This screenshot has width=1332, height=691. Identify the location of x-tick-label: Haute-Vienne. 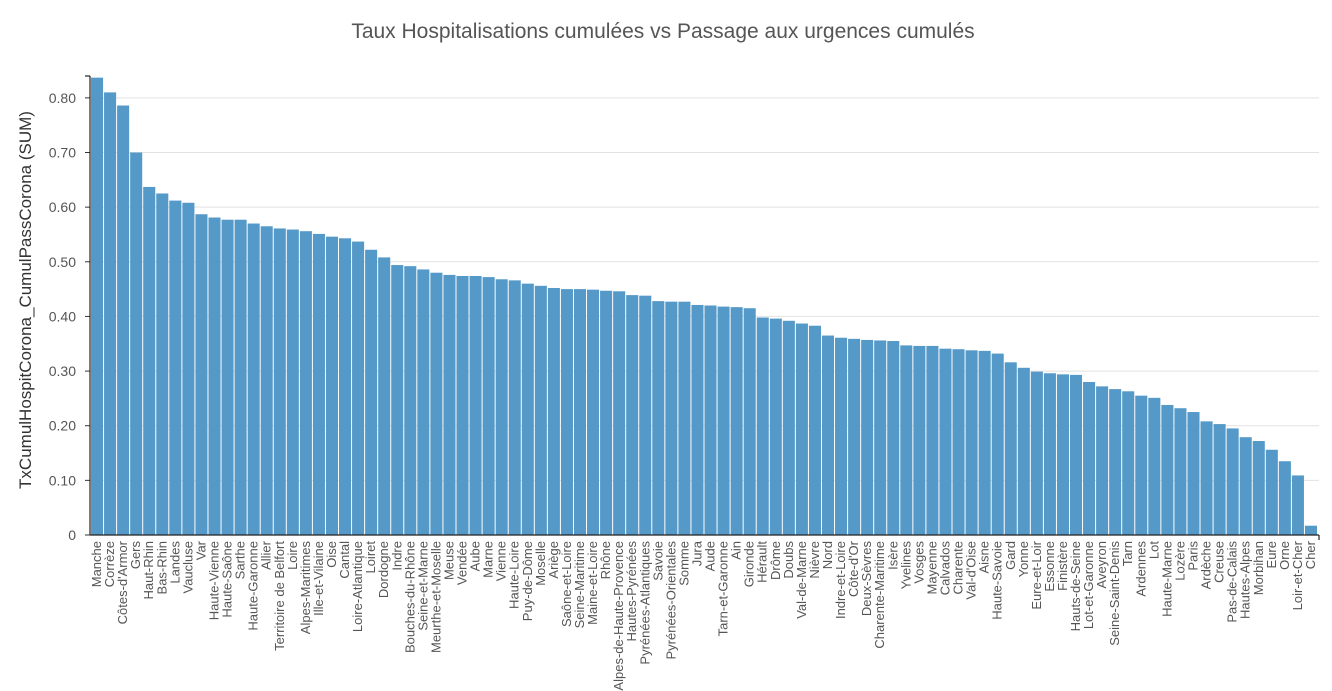
(214, 580).